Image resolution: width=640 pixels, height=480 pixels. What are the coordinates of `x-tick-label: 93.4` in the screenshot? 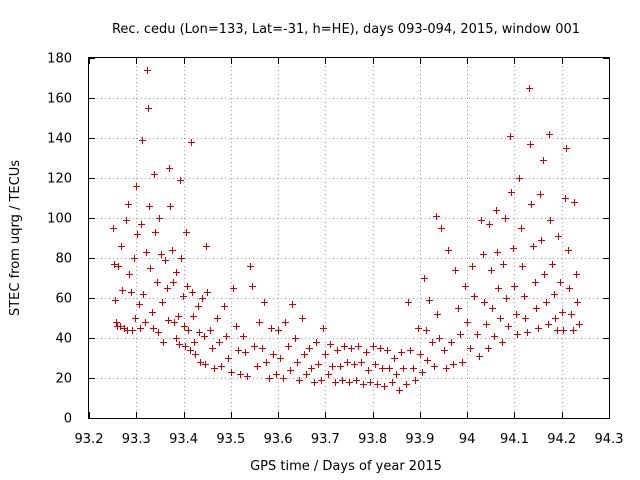 It's located at (183, 439).